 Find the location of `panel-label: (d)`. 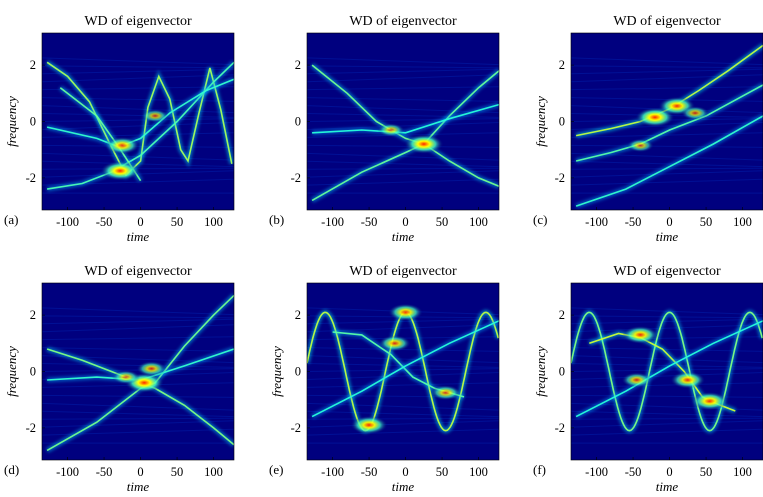

panel-label: (d) is located at coordinates (11, 469).